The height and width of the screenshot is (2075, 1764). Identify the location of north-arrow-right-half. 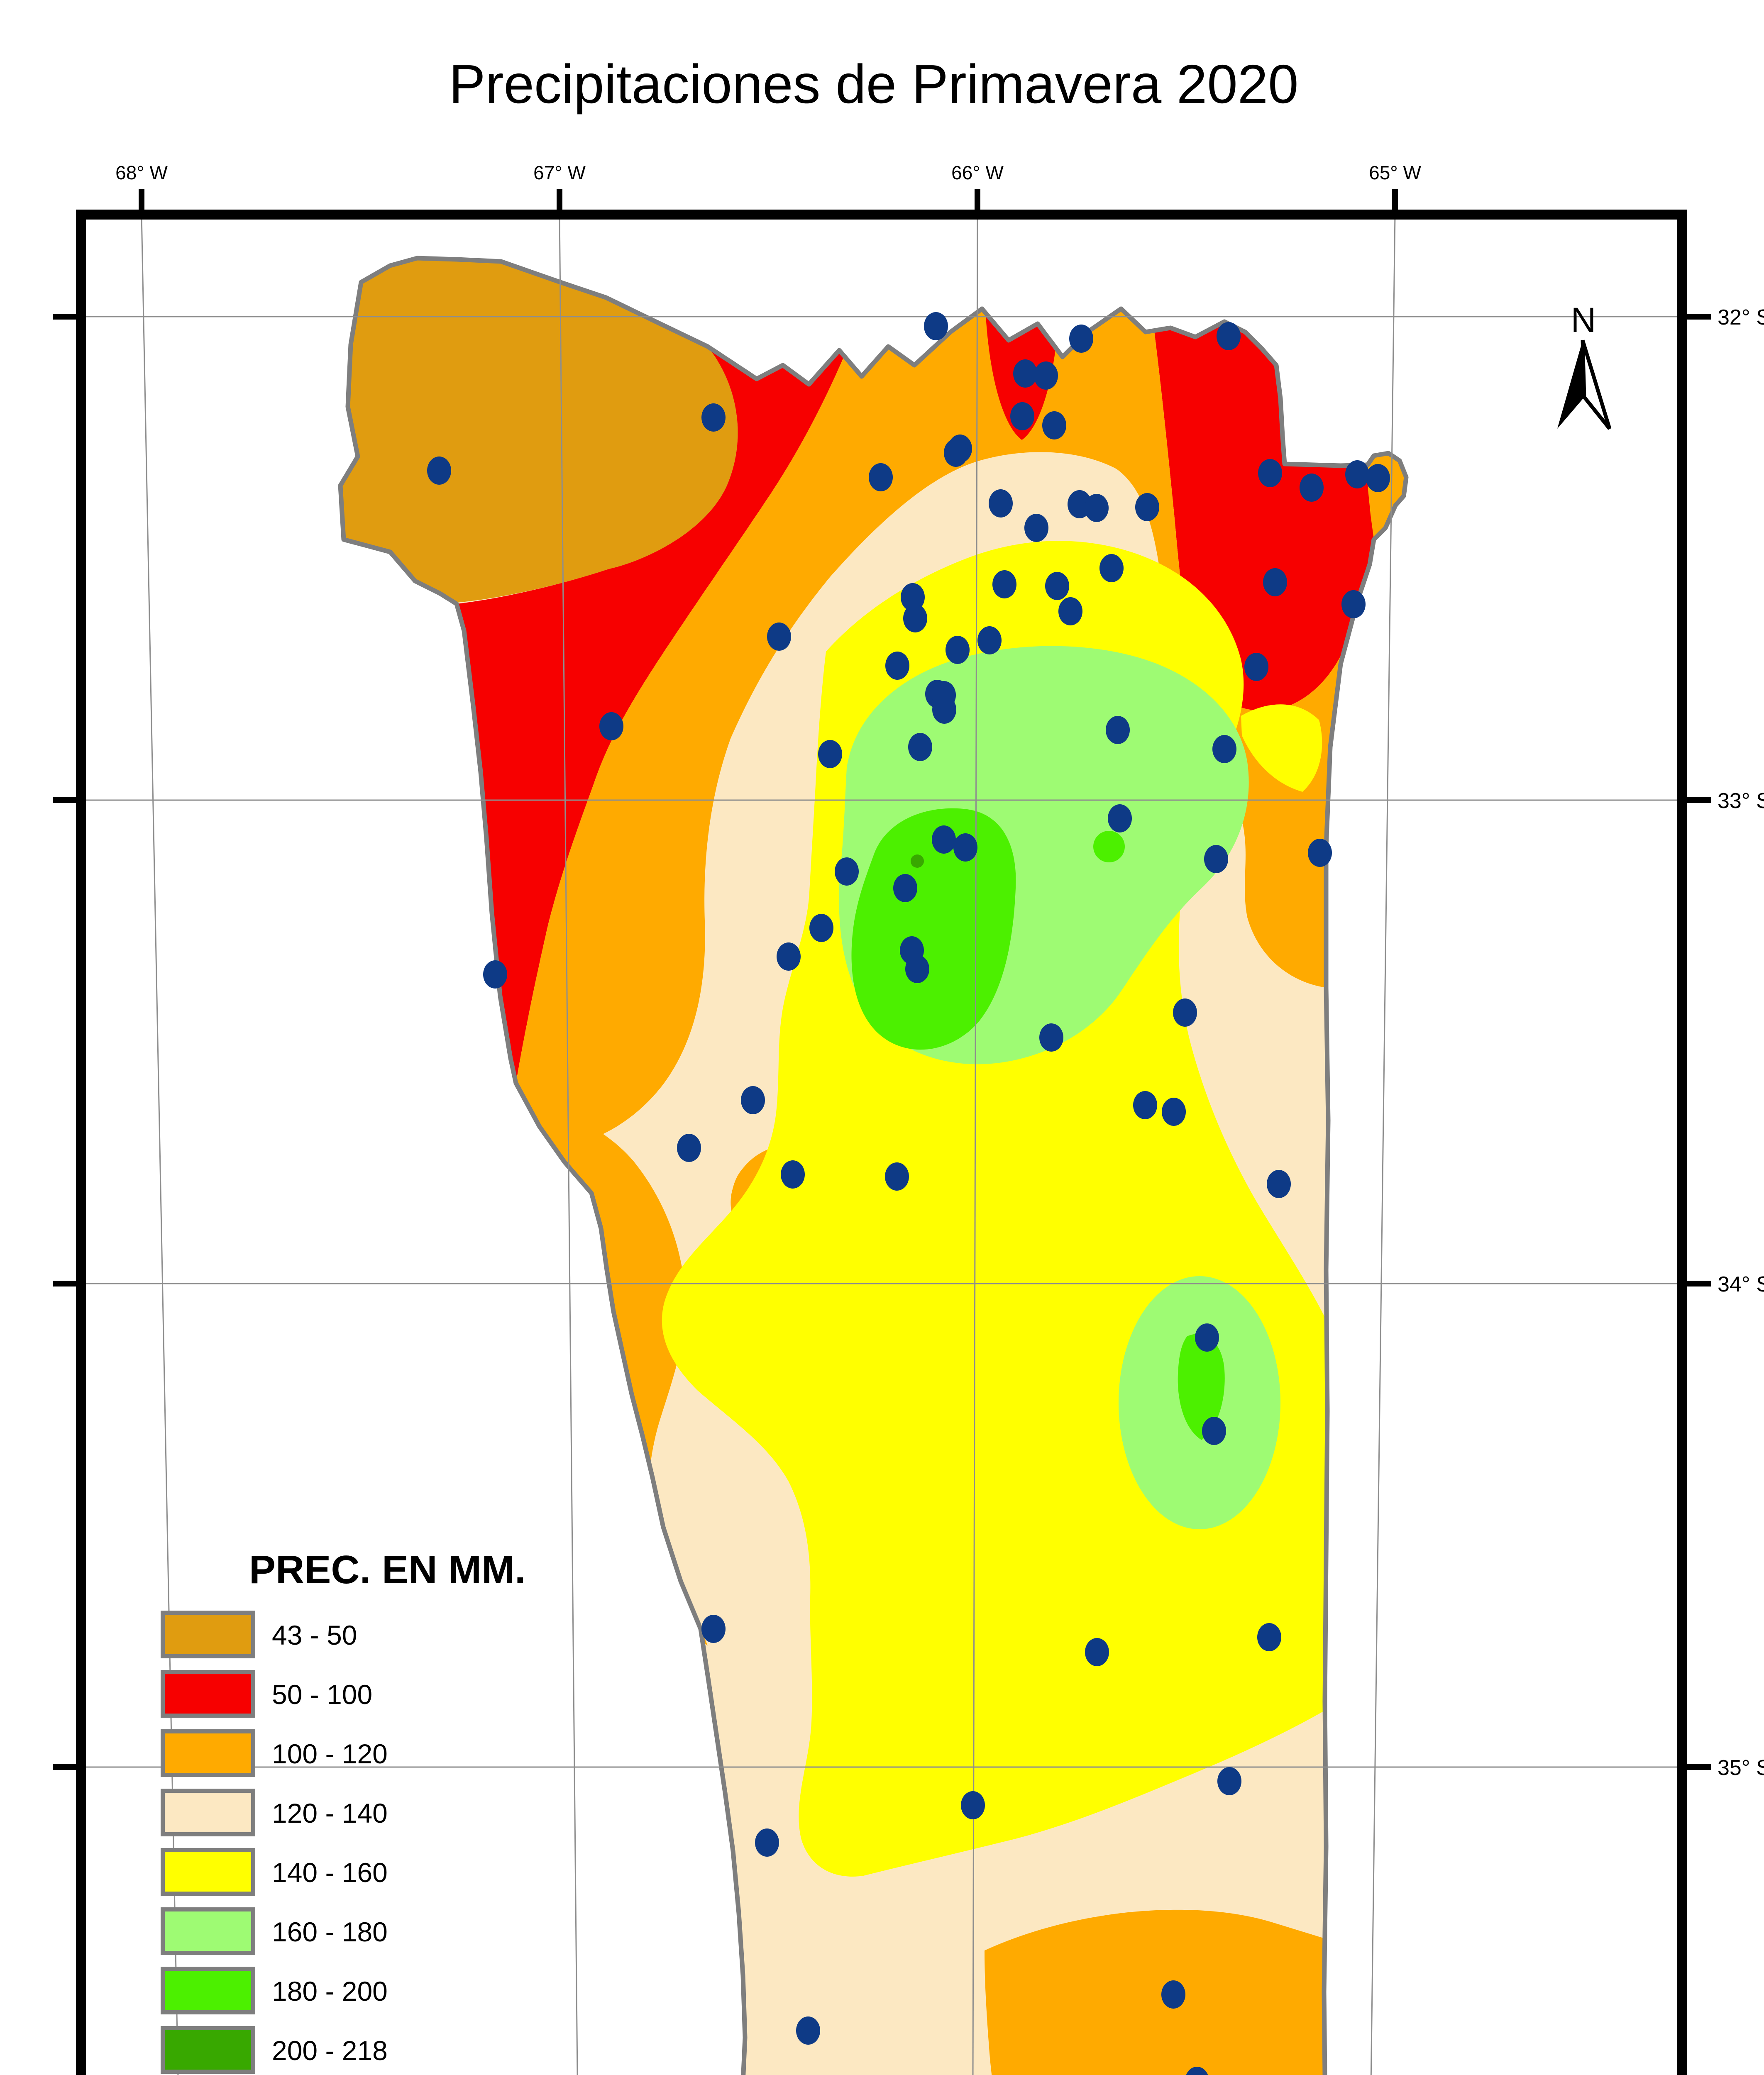
(1596, 385).